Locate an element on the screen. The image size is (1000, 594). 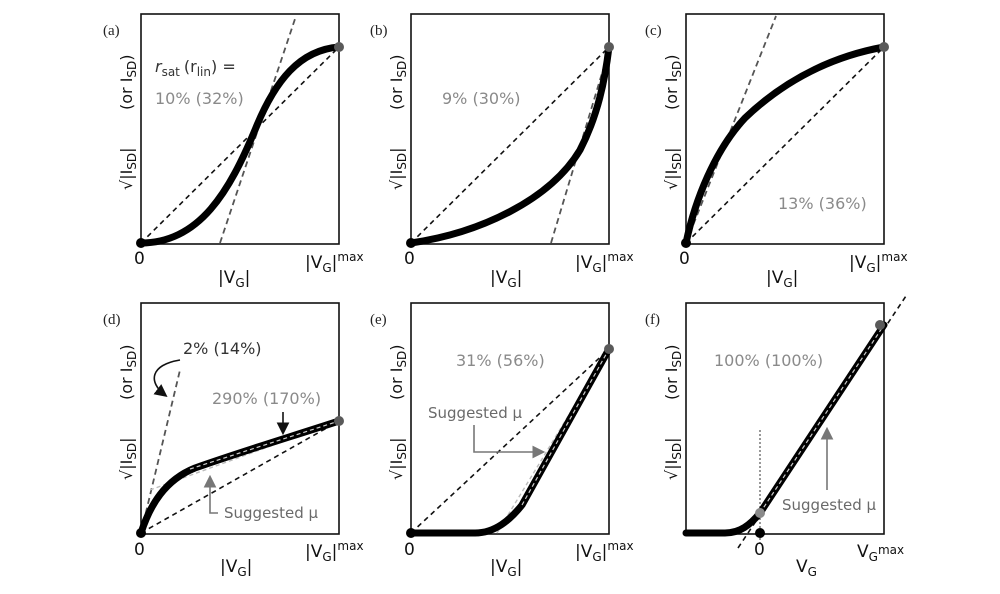
panel-d-ylabel: √|ISD| is located at coordinates (128, 458).